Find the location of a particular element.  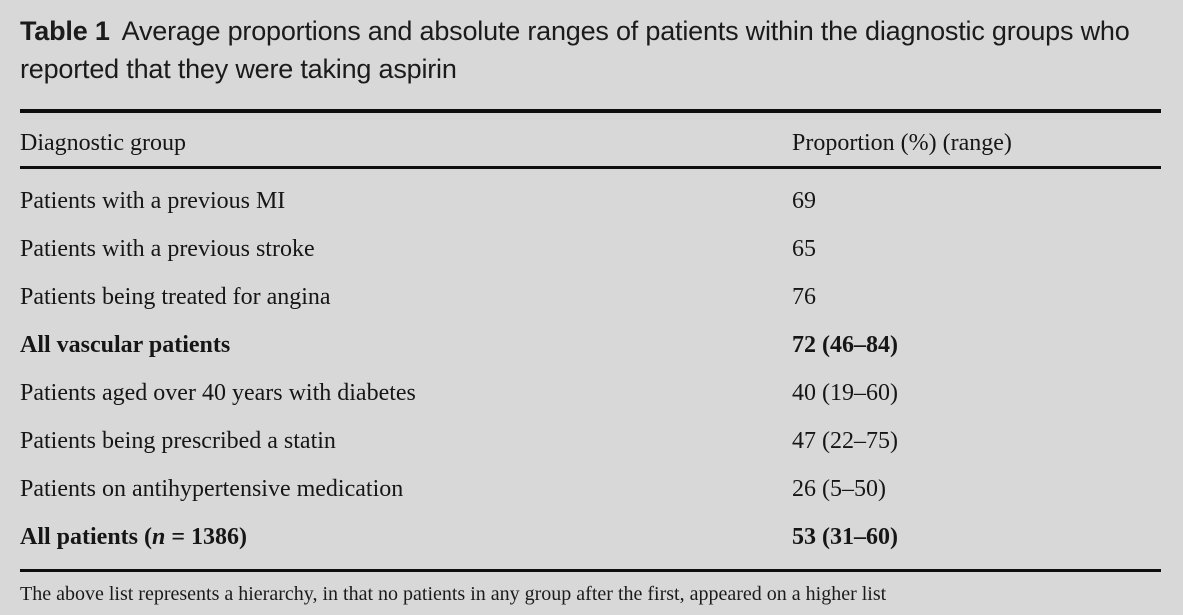

proportion-cell: 53 (31–60) is located at coordinates (845, 536).